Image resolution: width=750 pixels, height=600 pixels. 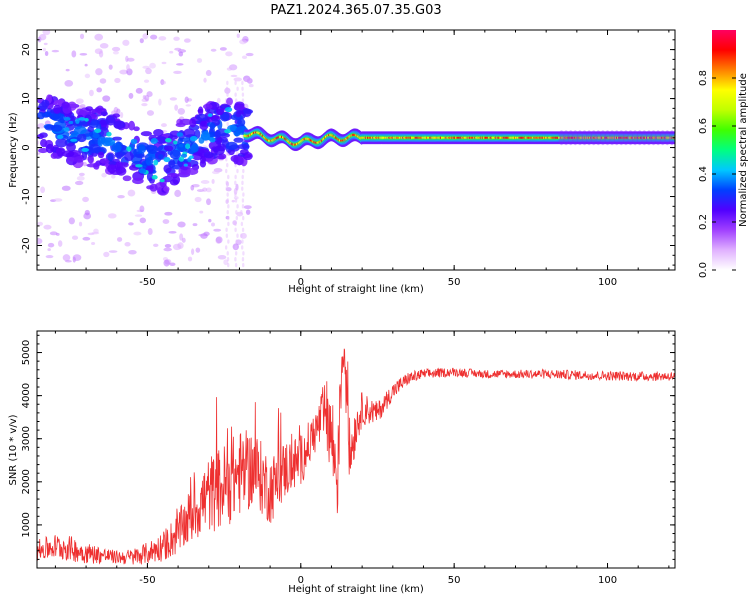 What do you see at coordinates (703, 126) in the screenshot?
I see `colorbar-tick-label: 0.6` at bounding box center [703, 126].